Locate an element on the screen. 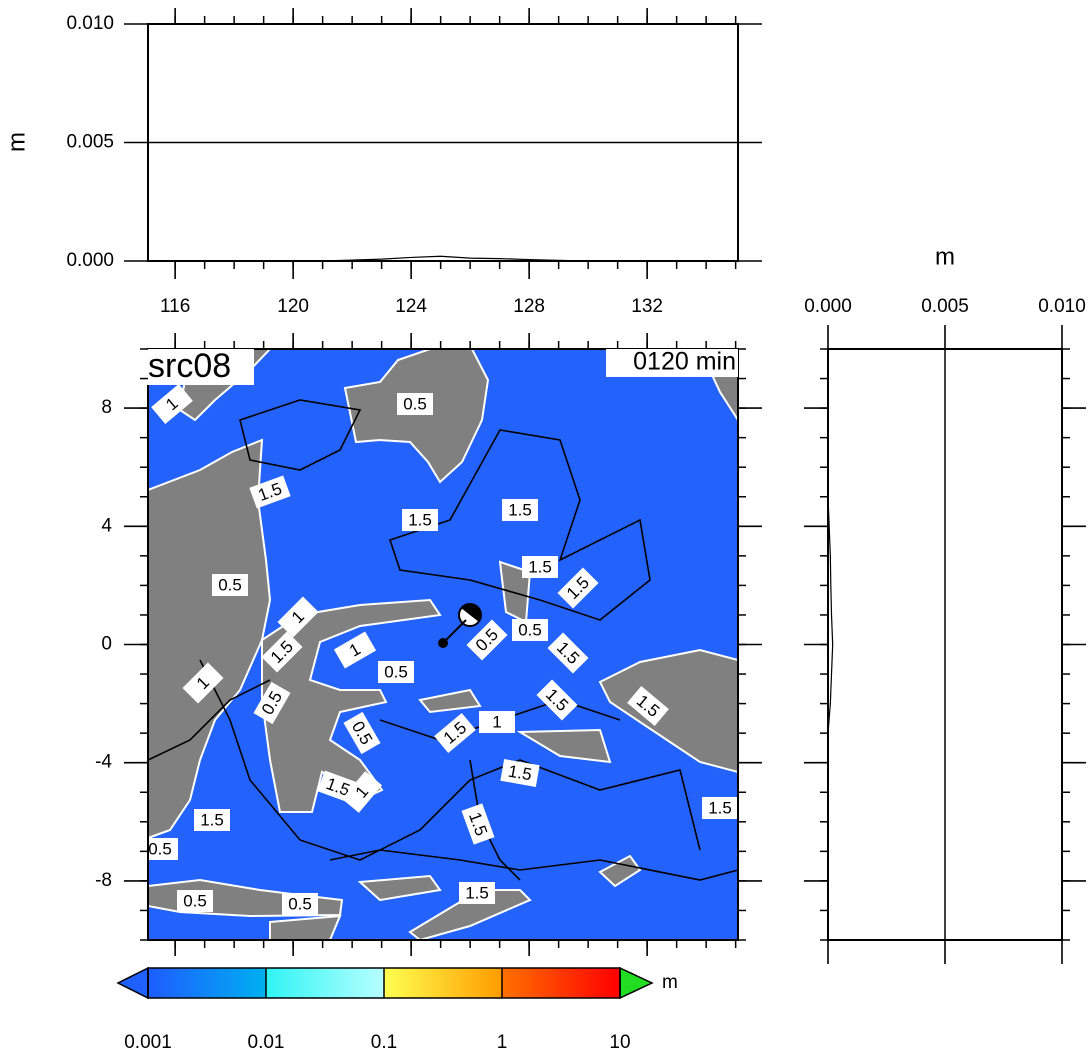 This screenshot has height=1063, width=1088. time-box is located at coordinates (672, 363).